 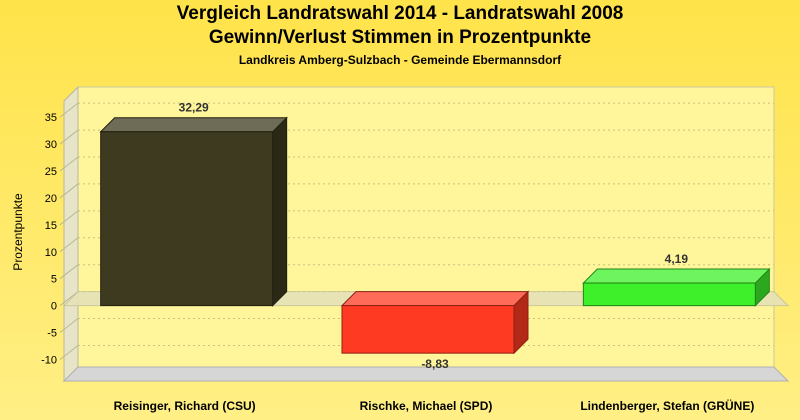 What do you see at coordinates (51, 145) in the screenshot?
I see `y-tick-label: 30` at bounding box center [51, 145].